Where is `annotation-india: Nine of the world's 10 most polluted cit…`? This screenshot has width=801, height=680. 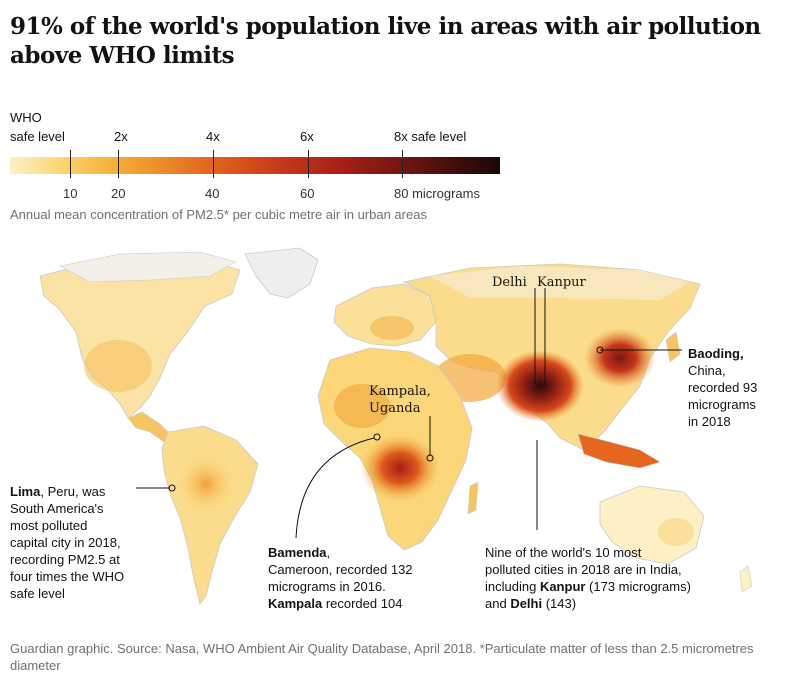 annotation-india: Nine of the world's 10 most polluted cit… is located at coordinates (610, 578).